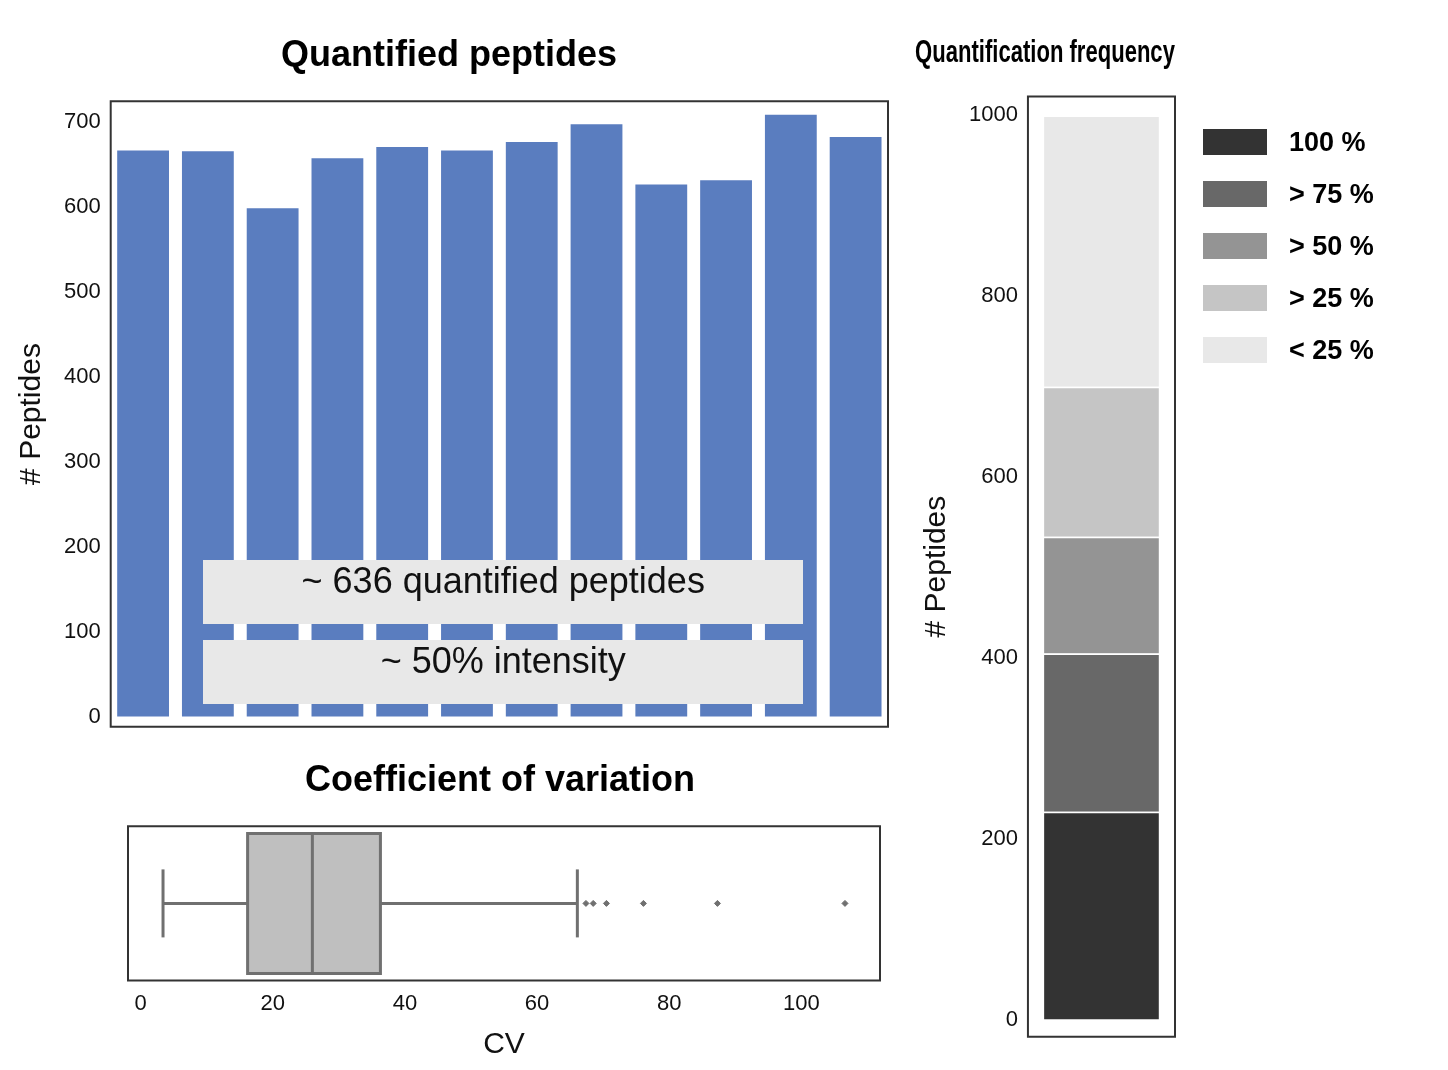 The width and height of the screenshot is (1448, 1070). What do you see at coordinates (1331, 350) in the screenshot?
I see `legend-label: < 25 %` at bounding box center [1331, 350].